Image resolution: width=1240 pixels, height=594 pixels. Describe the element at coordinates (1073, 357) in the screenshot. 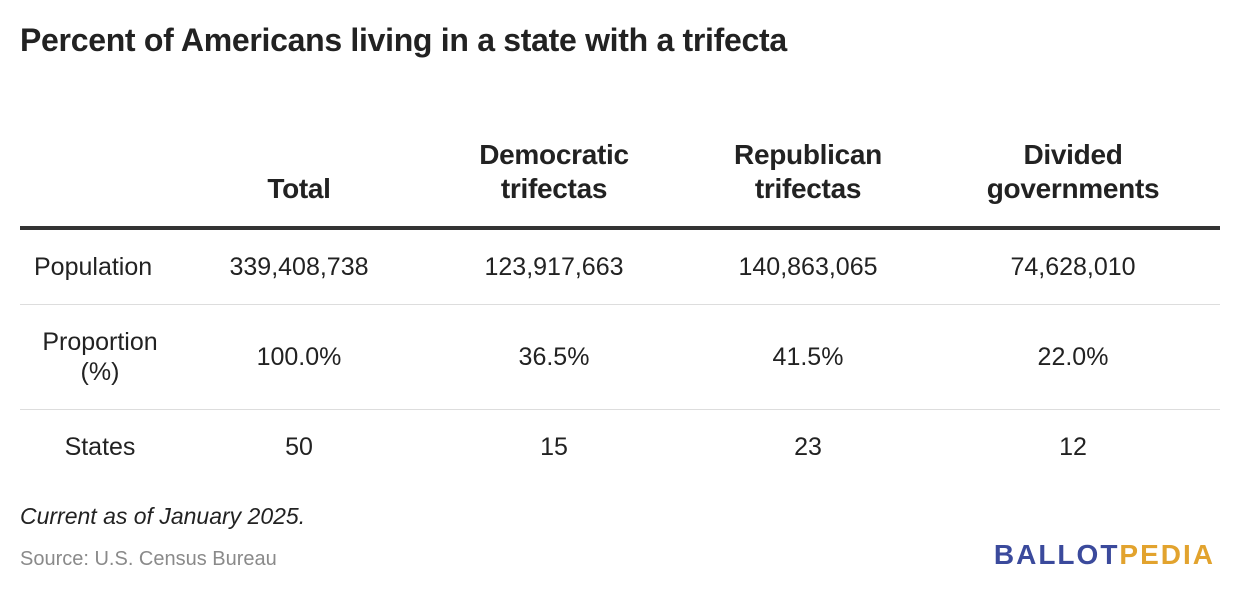

I see `table-cell: 22.0%` at that location.